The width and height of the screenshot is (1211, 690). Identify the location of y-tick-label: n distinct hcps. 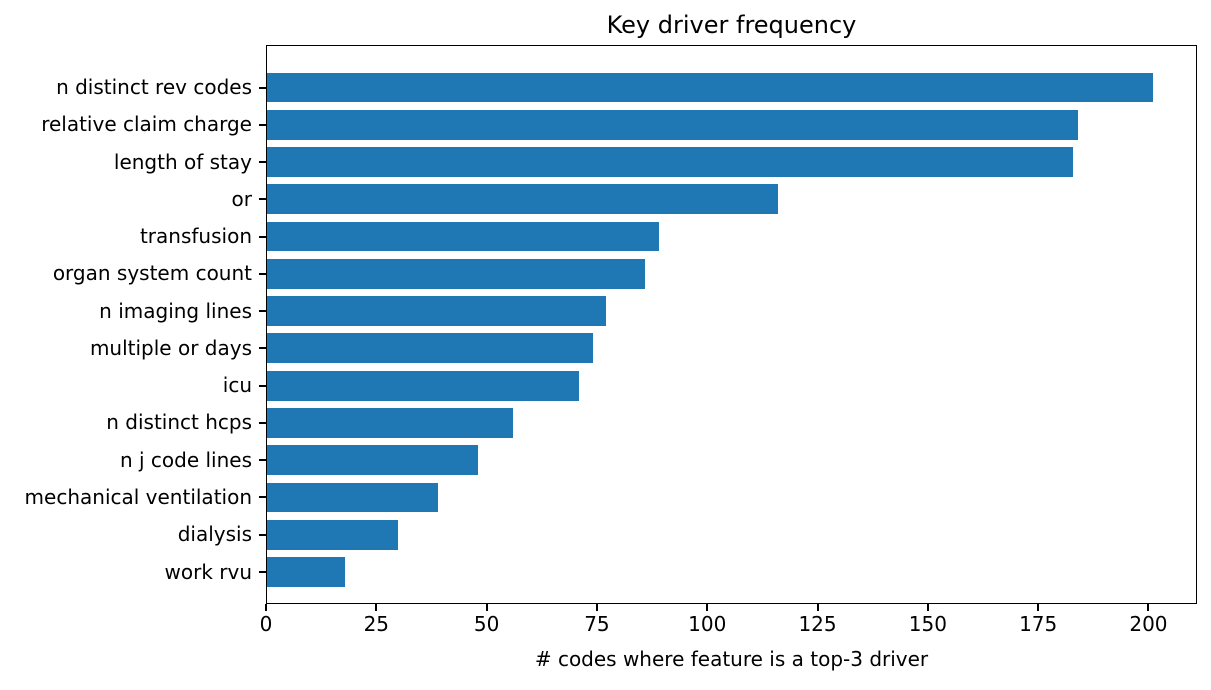
(179, 422).